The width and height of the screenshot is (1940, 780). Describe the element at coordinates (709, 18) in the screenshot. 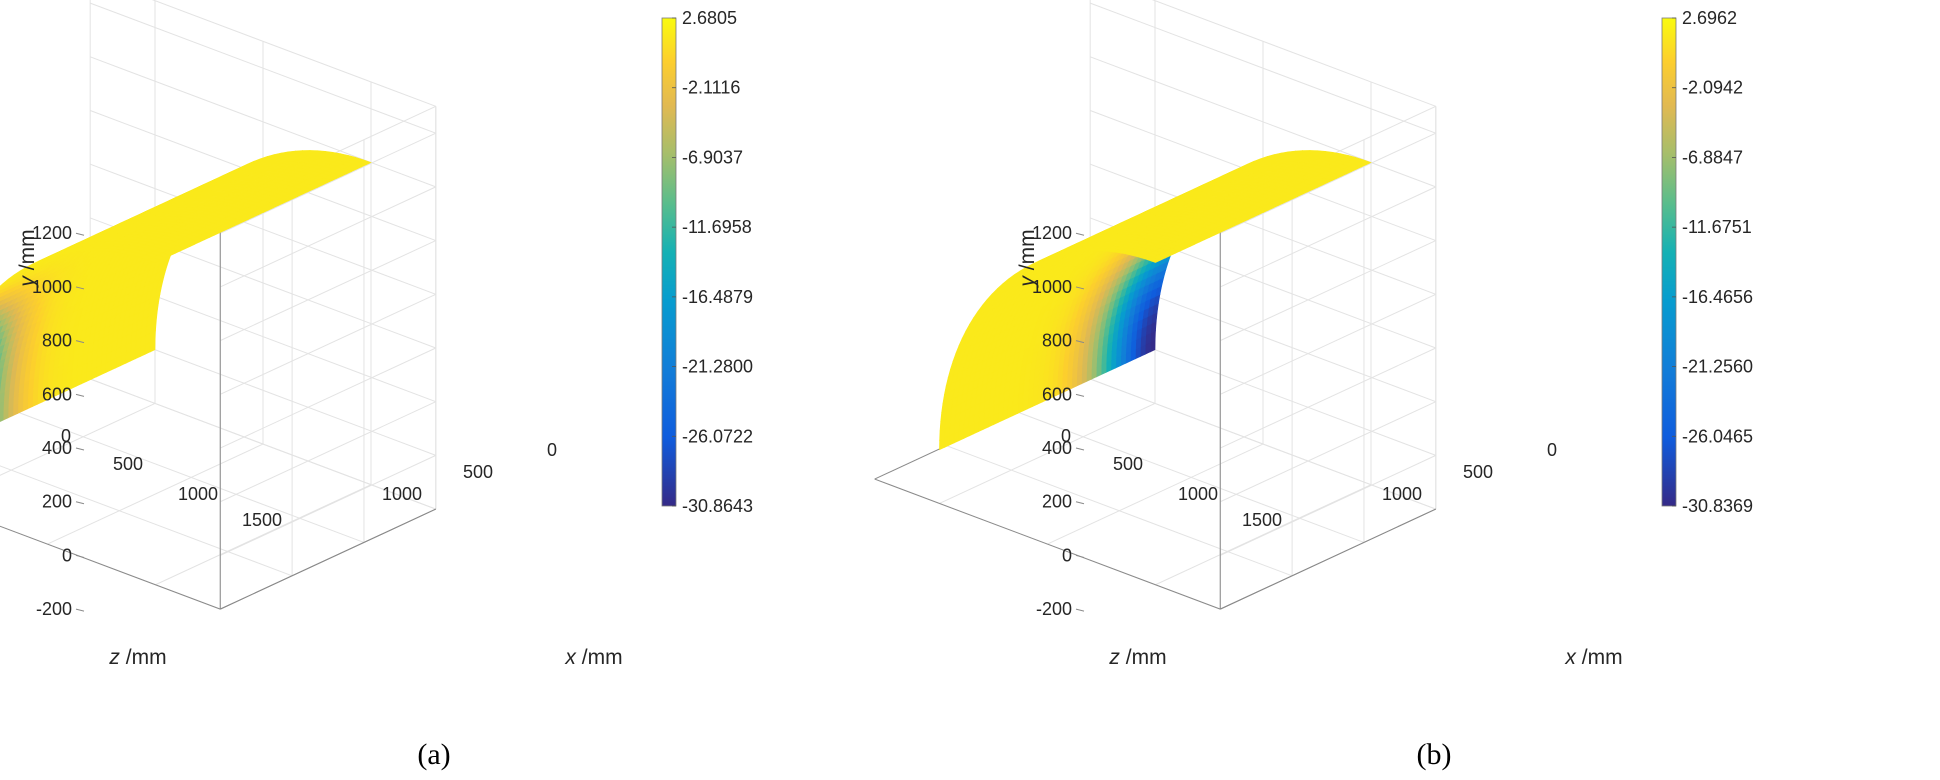

I see `colorbar-tick-label: 2.6805` at that location.